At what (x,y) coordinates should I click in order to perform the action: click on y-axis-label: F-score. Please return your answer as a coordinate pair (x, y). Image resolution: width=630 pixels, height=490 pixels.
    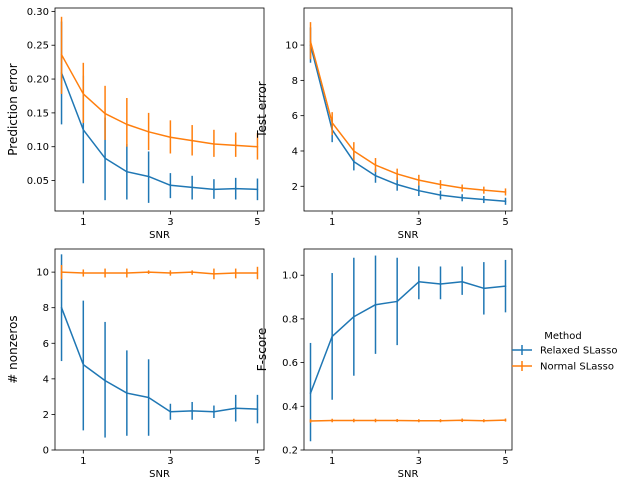
    Looking at the image, I should click on (262, 349).